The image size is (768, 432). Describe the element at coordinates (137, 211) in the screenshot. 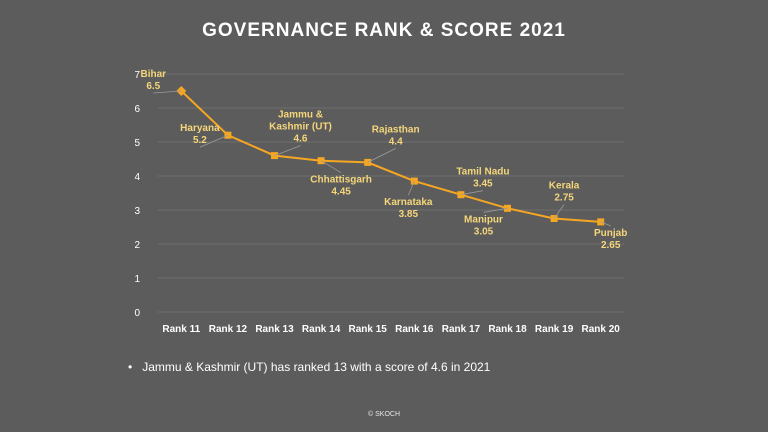

I see `y-tick-label: 3` at that location.